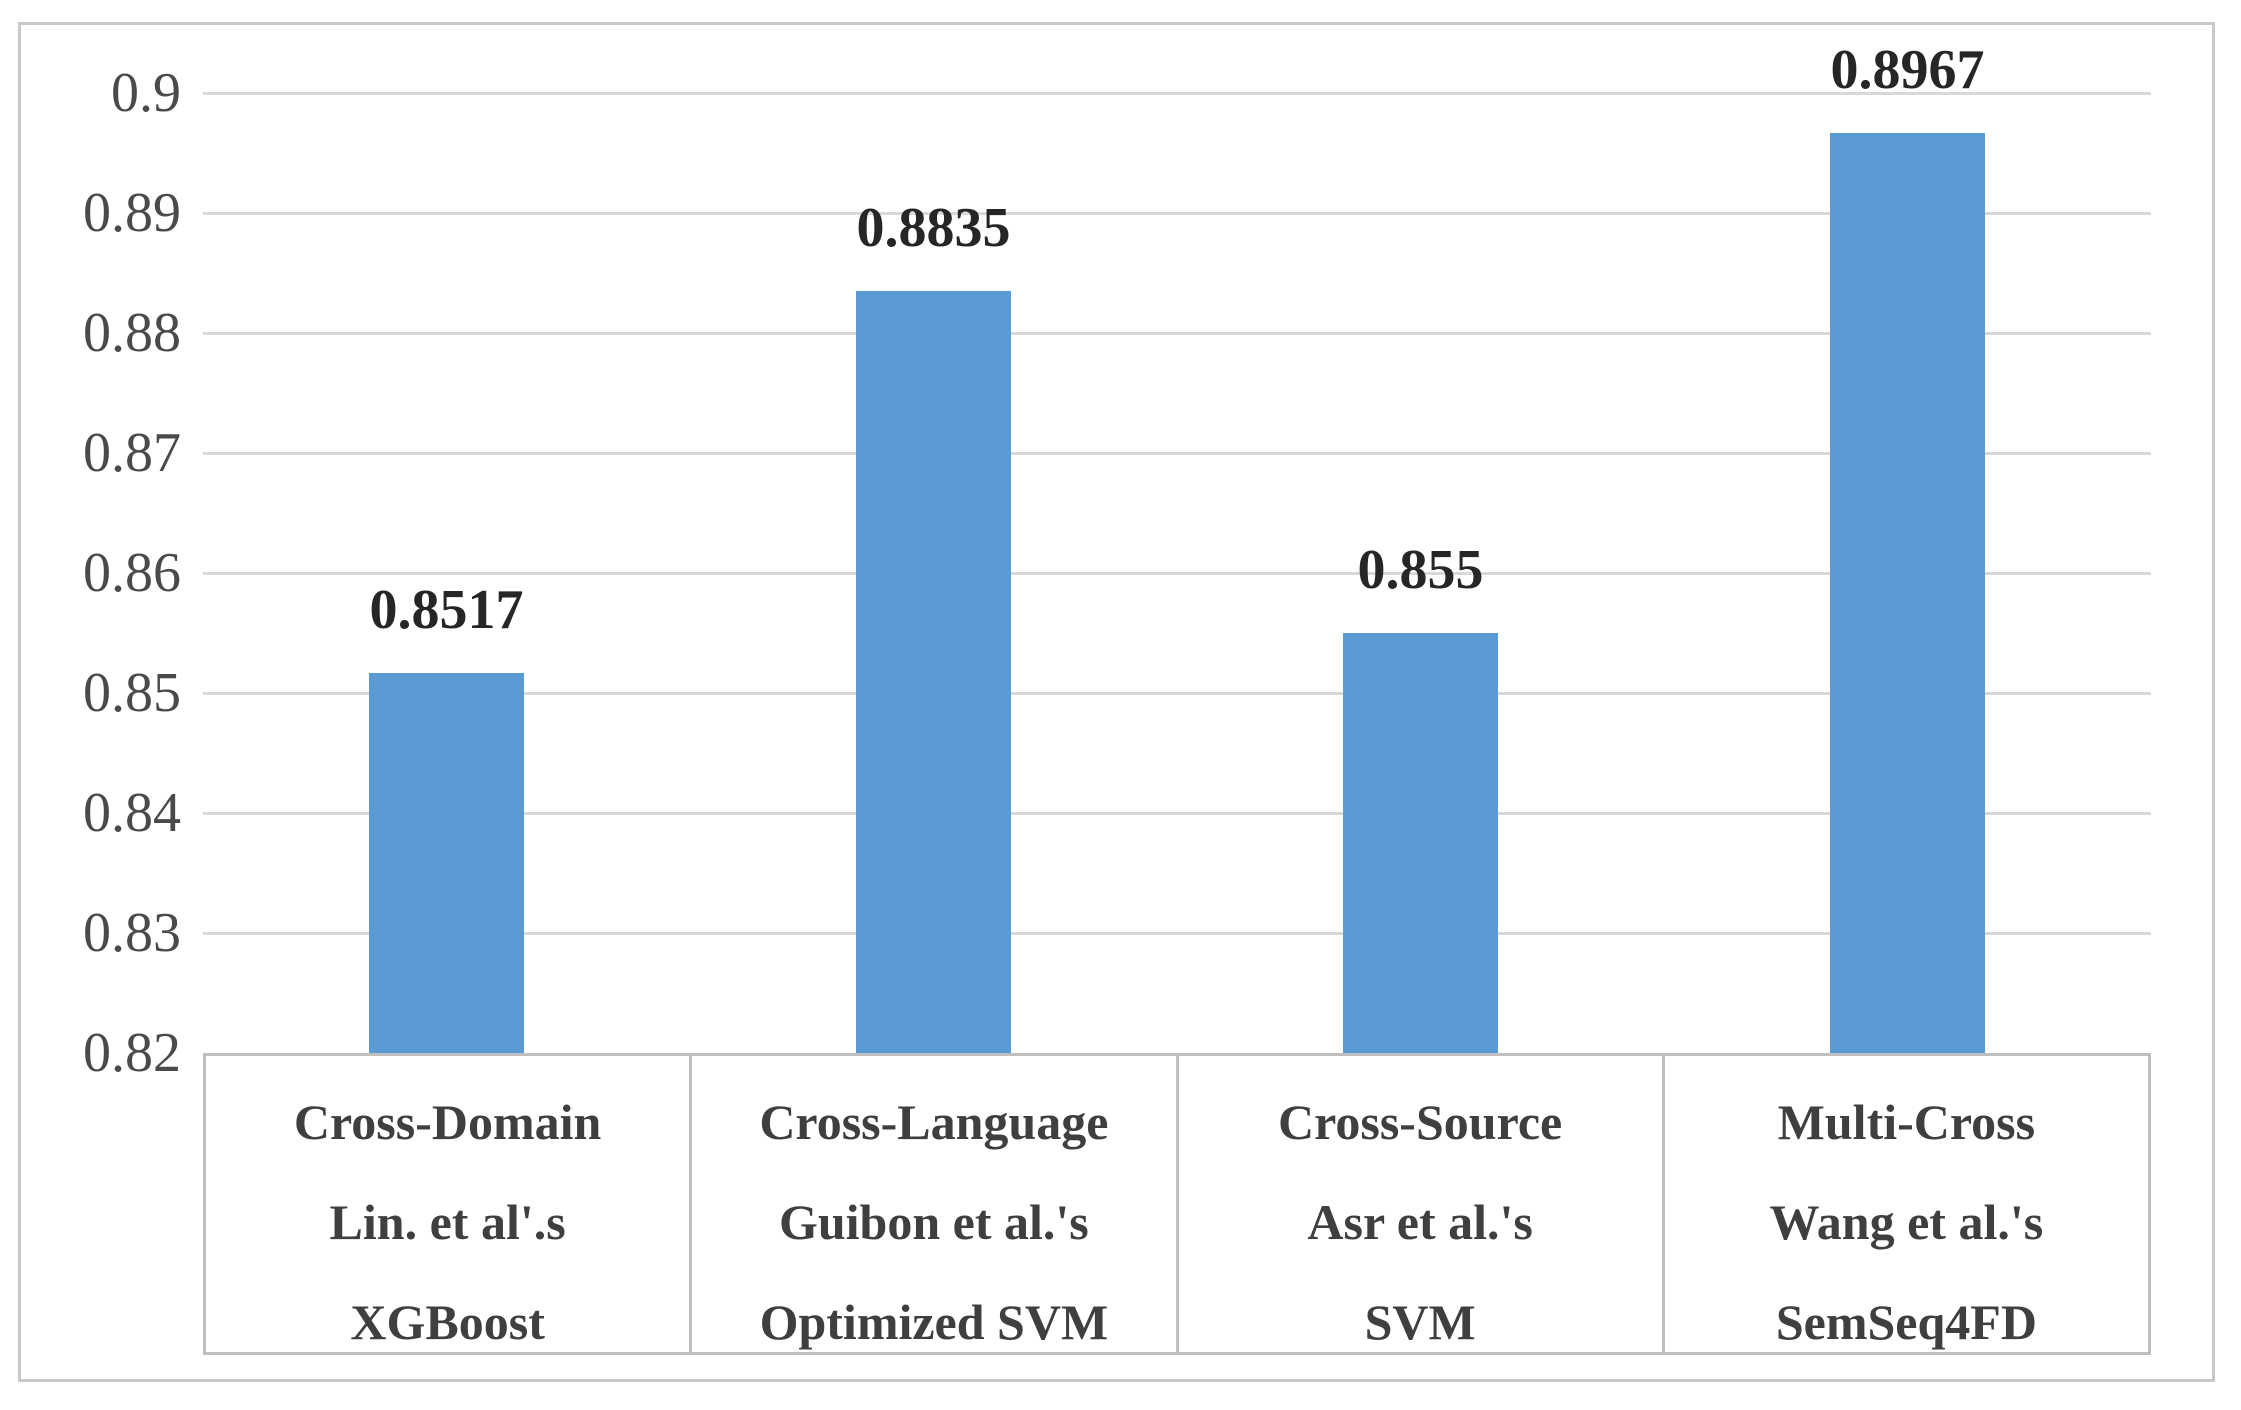  Describe the element at coordinates (132, 1053) in the screenshot. I see `y-axis-tick-label: 0.82` at that location.